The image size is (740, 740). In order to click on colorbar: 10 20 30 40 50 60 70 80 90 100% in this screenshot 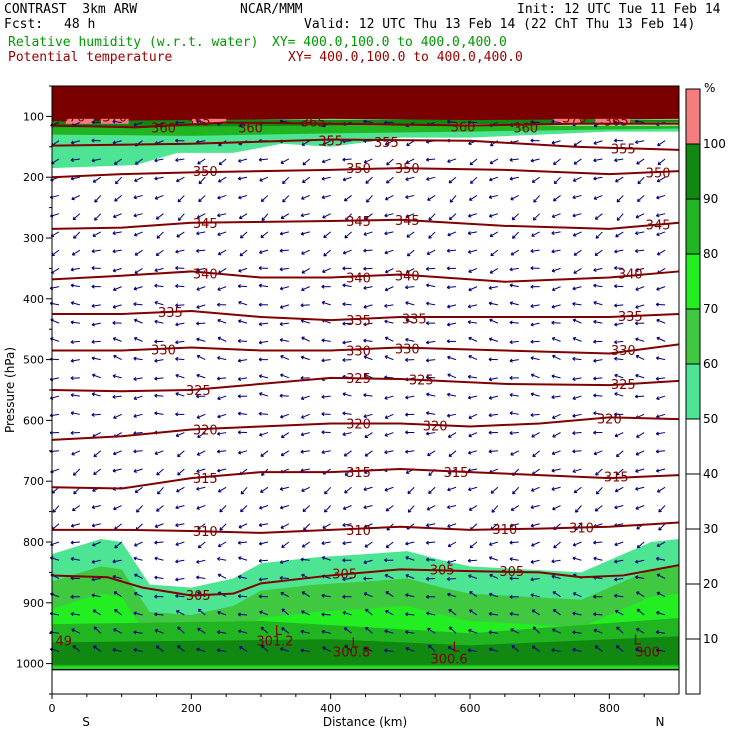, I will do `click(705, 388)`.